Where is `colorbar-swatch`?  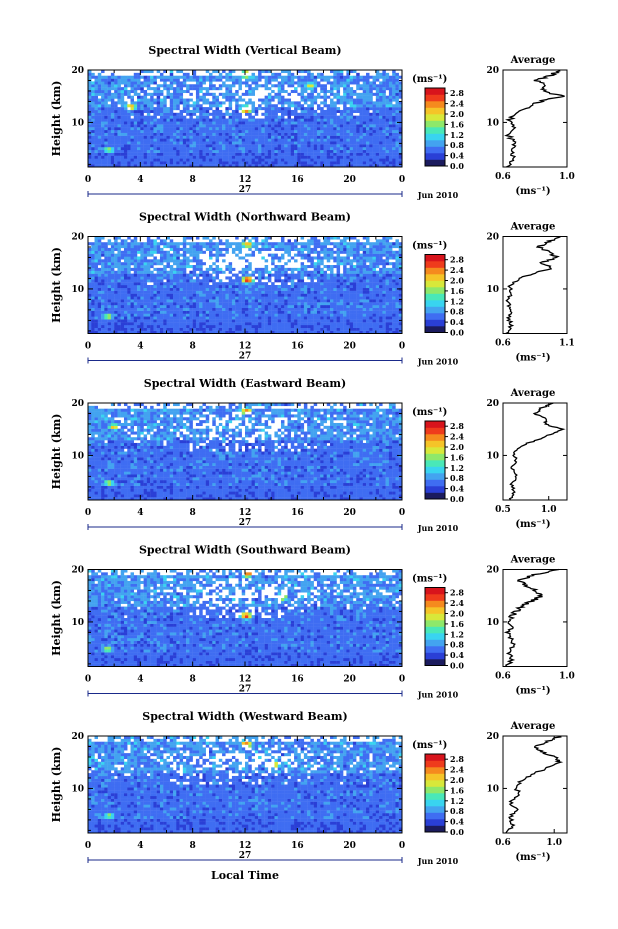 colorbar-swatch is located at coordinates (435, 156).